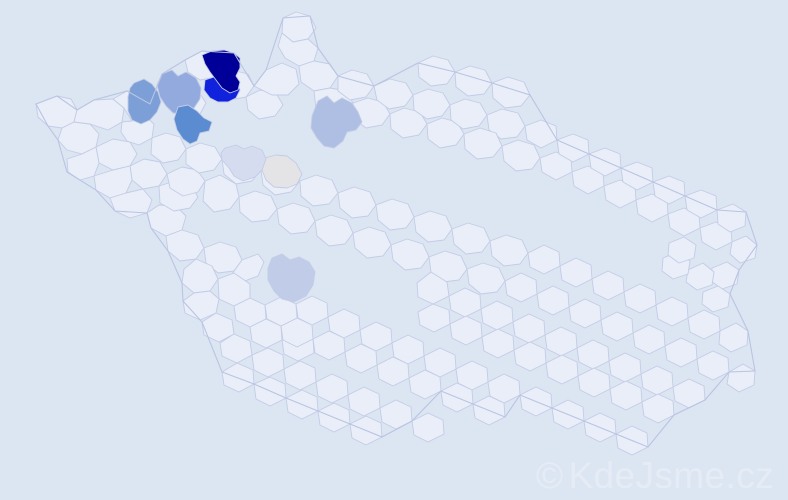 The width and height of the screenshot is (788, 500). I want to click on highlight-district-medium-light, so click(336, 122).